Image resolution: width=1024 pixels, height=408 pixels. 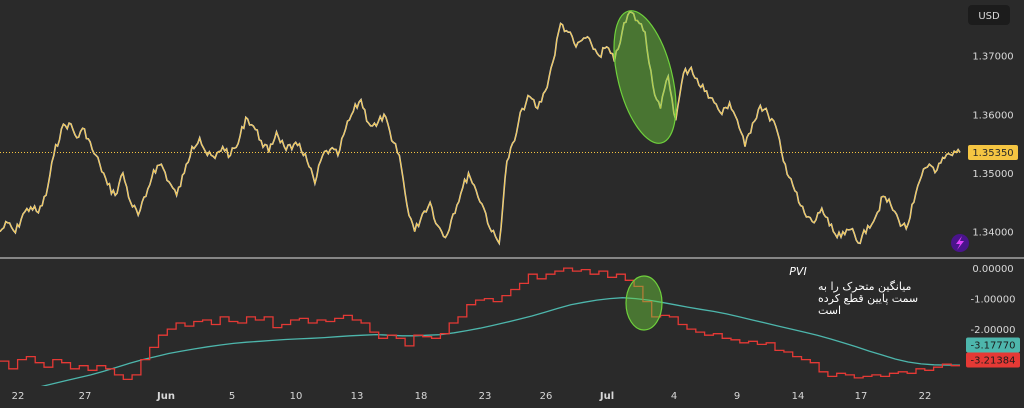 I want to click on time-axis-tick-label: 18, so click(x=421, y=396).